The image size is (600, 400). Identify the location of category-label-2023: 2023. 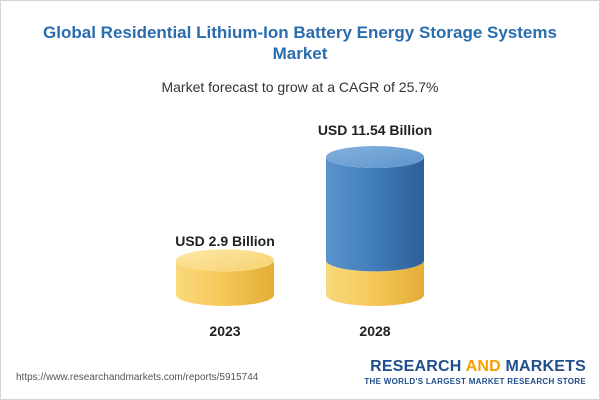
(224, 331).